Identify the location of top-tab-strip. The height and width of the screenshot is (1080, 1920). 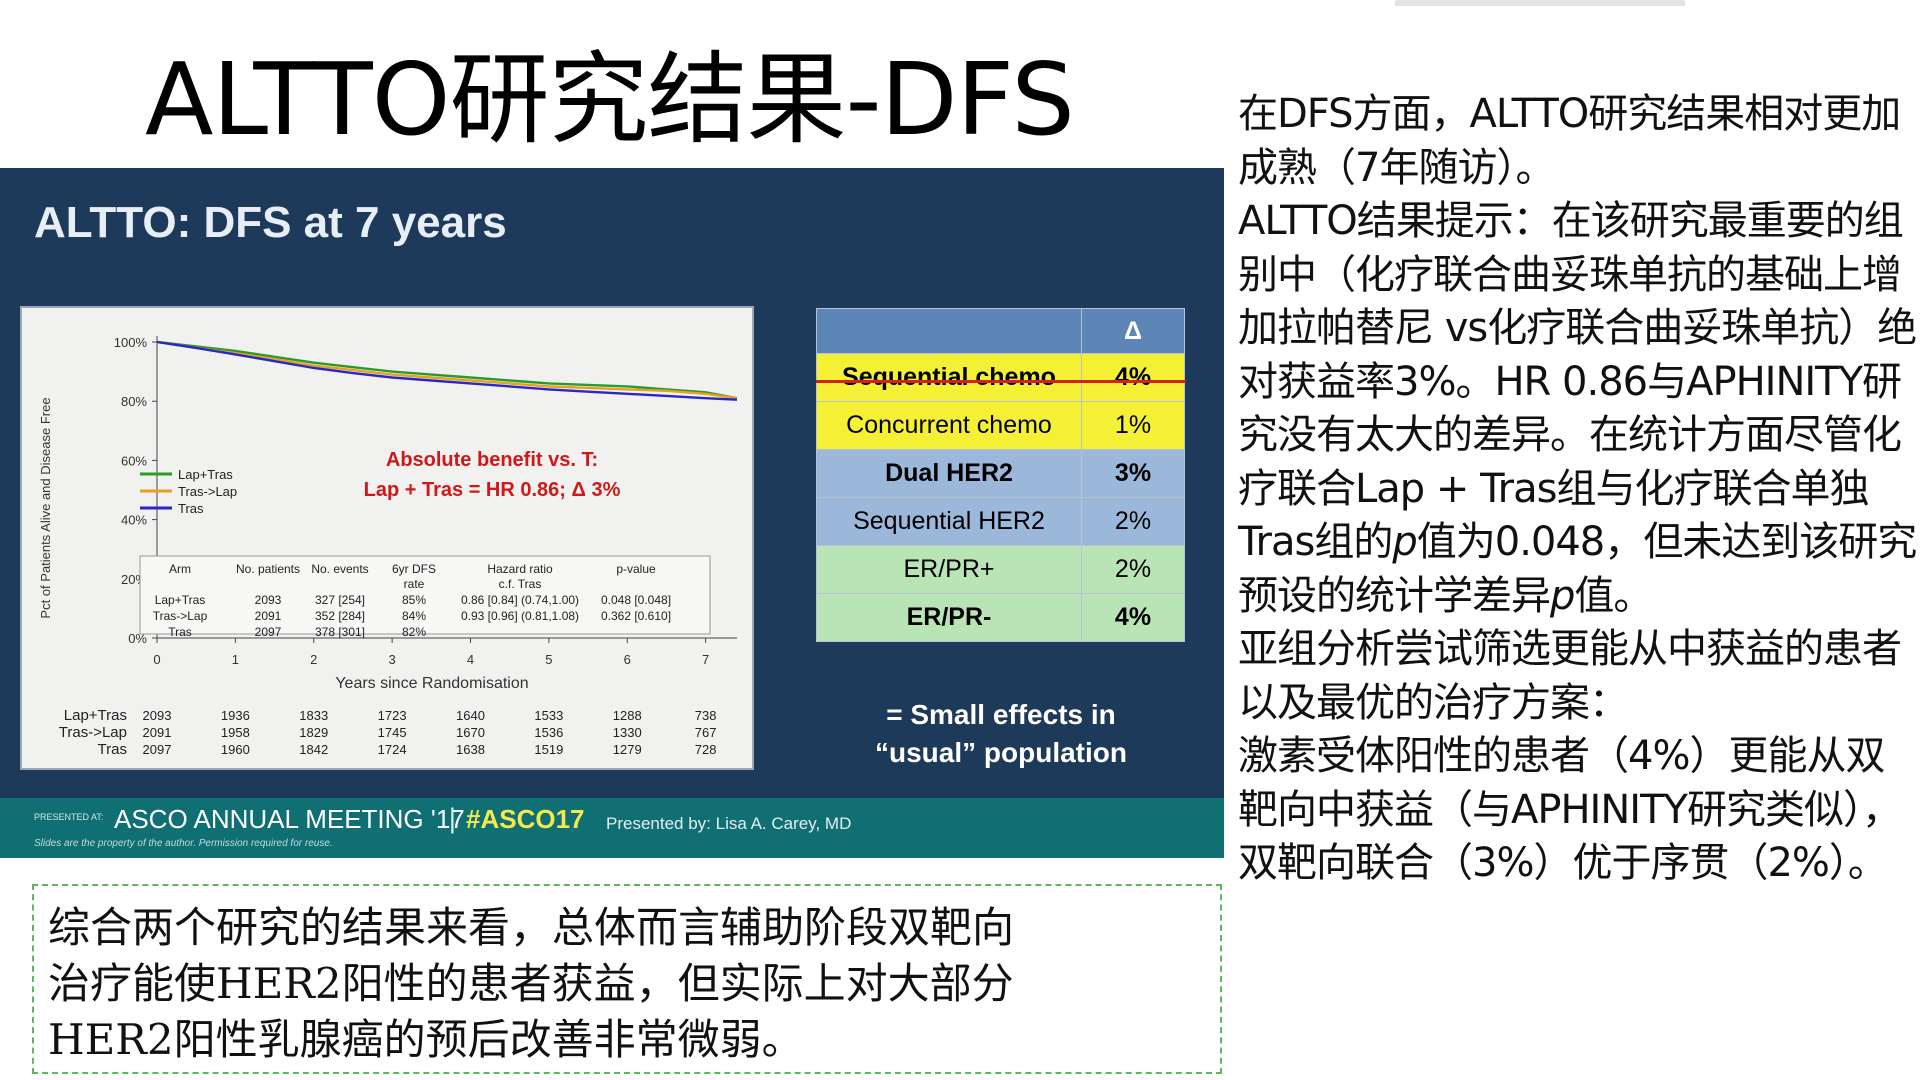
(1540, 3).